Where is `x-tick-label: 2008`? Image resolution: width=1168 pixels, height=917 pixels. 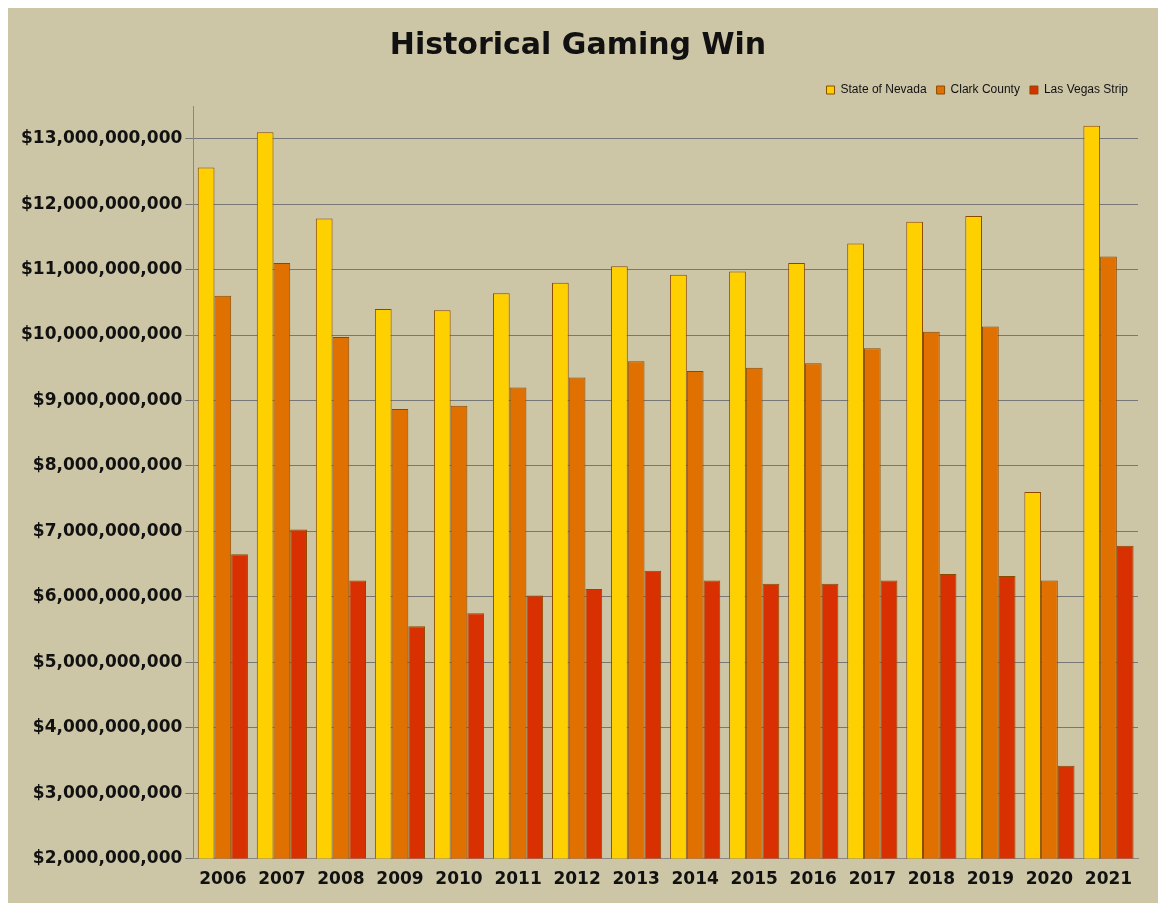 x-tick-label: 2008 is located at coordinates (341, 878).